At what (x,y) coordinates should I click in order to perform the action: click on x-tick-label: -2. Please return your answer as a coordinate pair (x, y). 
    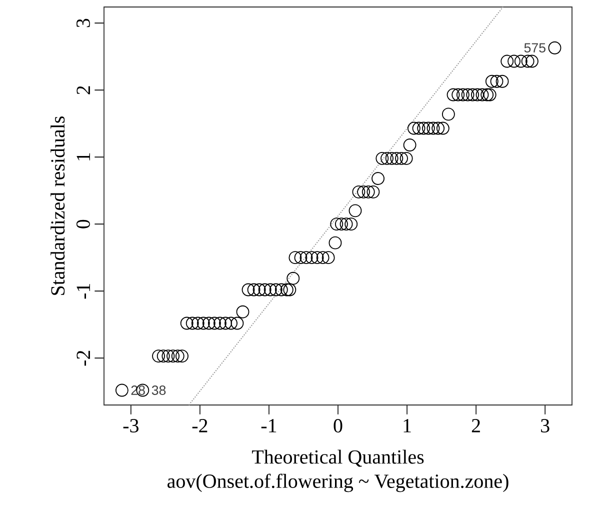
    Looking at the image, I should click on (200, 425).